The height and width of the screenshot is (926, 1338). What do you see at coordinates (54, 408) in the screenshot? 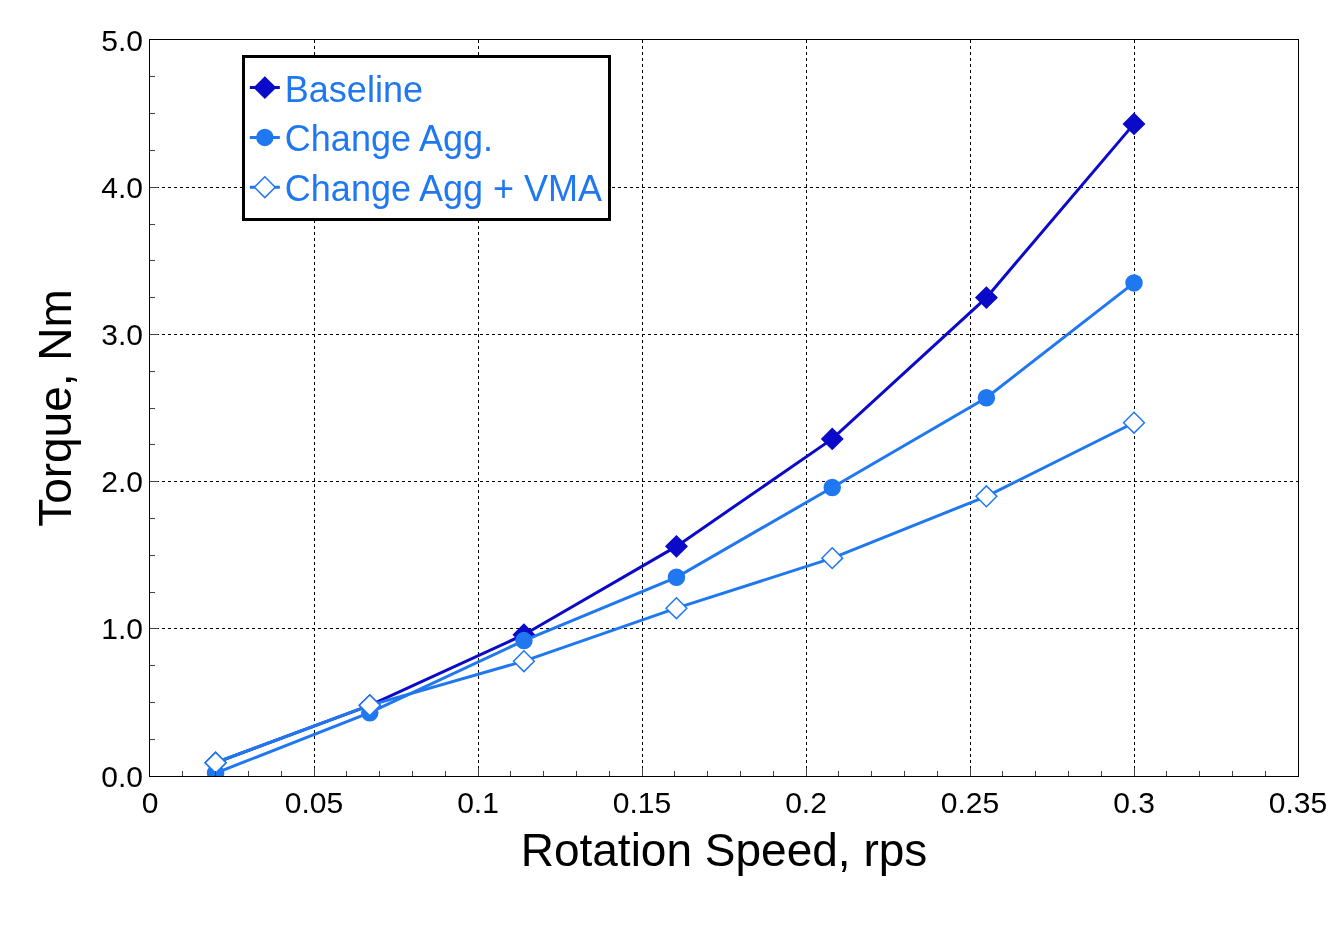
I see `y-axis-title: Torque, Nm` at bounding box center [54, 408].